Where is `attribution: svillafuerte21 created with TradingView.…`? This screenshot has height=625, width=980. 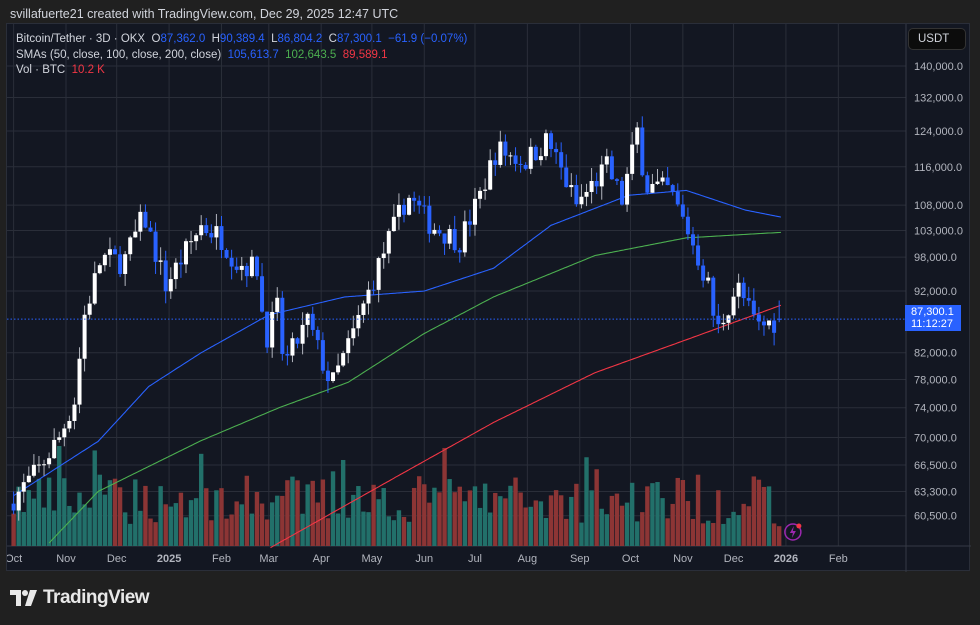 attribution: svillafuerte21 created with TradingView.… is located at coordinates (204, 14).